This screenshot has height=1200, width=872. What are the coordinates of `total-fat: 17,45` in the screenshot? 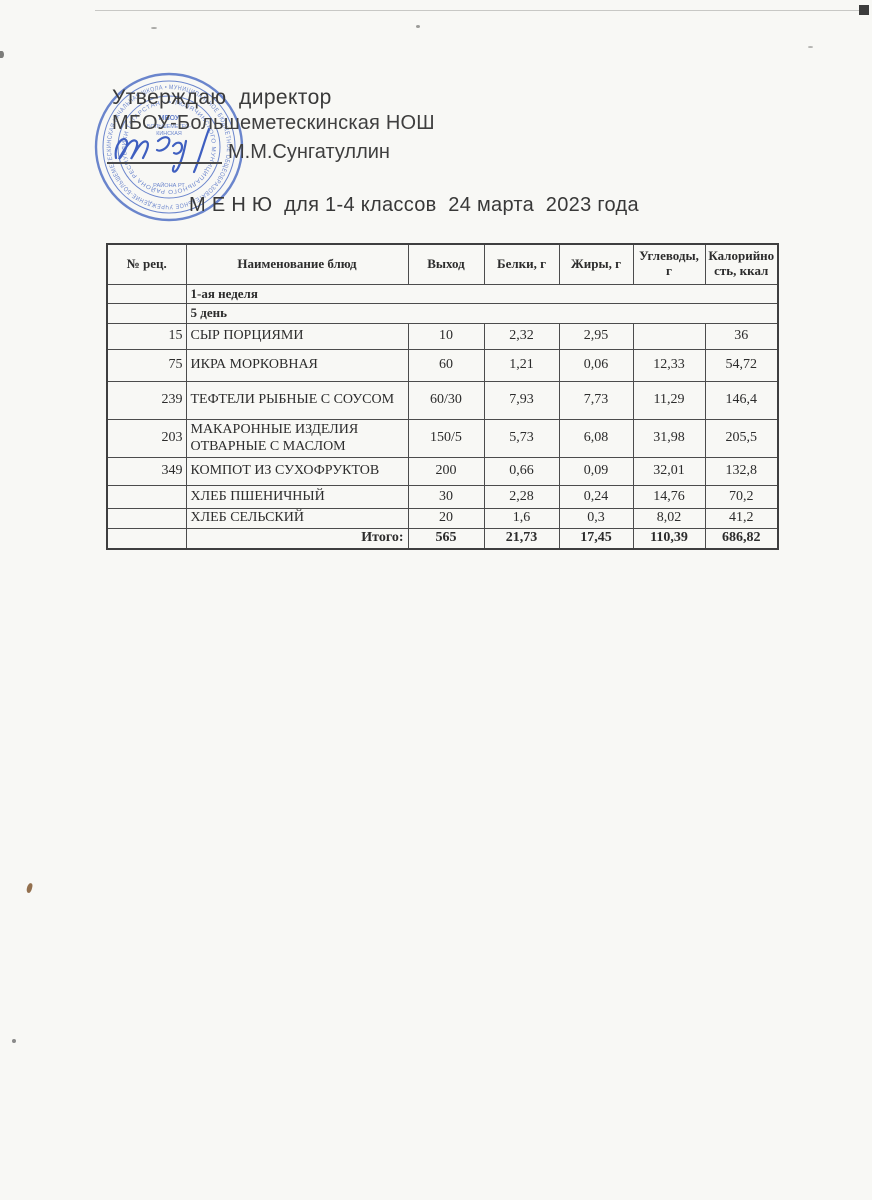 It's located at (596, 538).